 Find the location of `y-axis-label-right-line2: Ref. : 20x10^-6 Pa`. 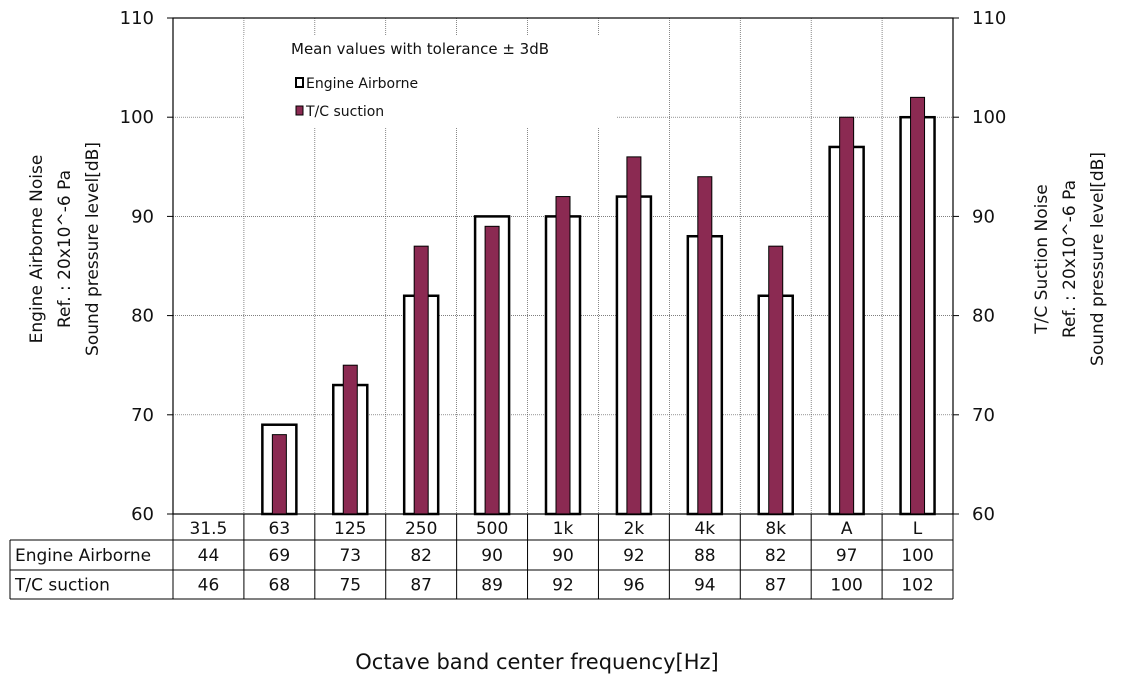

y-axis-label-right-line2: Ref. : 20x10^-6 Pa is located at coordinates (1070, 259).